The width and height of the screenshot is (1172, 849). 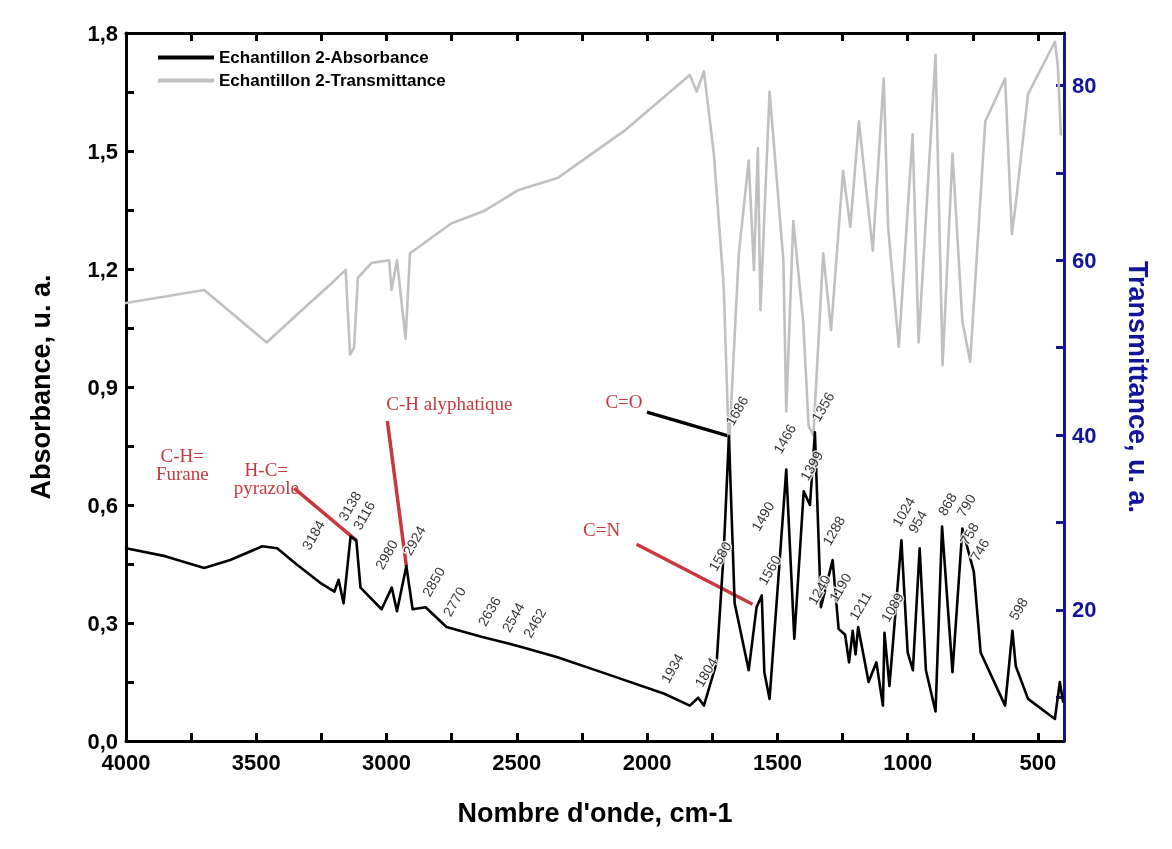 I want to click on y2-tick-label: 60, so click(x=1084, y=260).